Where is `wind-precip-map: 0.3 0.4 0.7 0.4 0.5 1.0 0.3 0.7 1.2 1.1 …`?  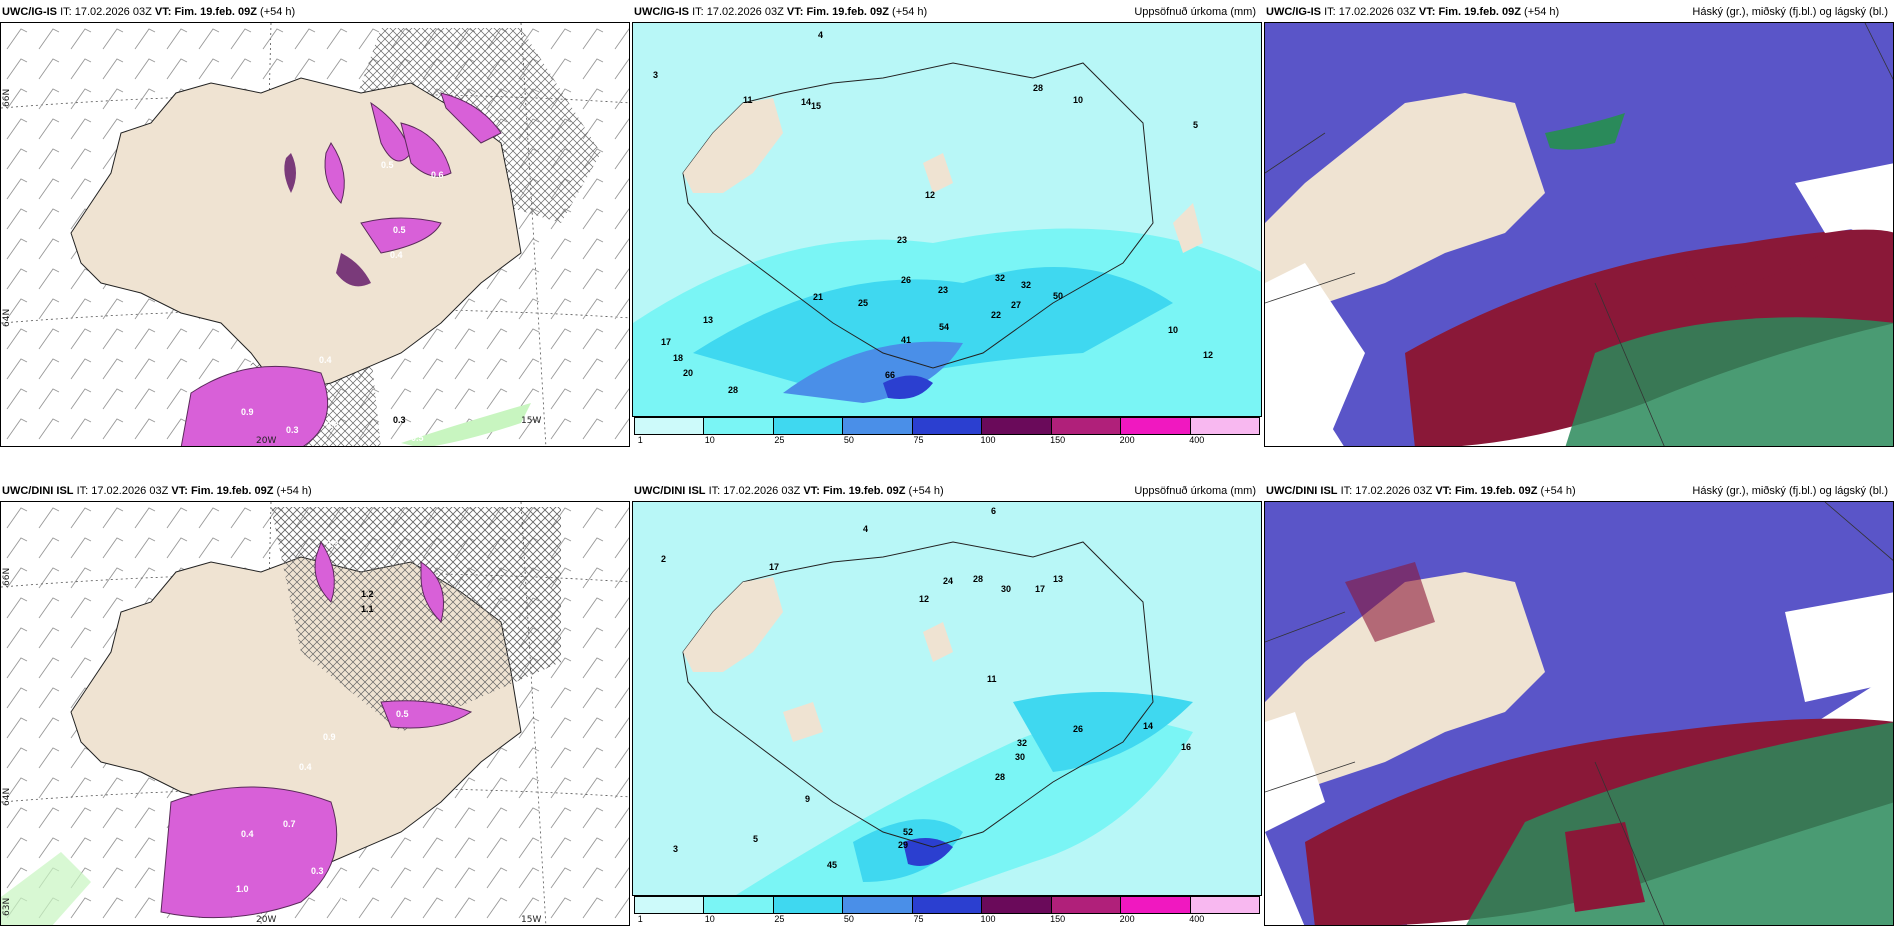
wind-precip-map: 0.3 0.4 0.7 0.4 0.5 1.0 0.3 0.7 1.2 1.1 … is located at coordinates (315, 713).